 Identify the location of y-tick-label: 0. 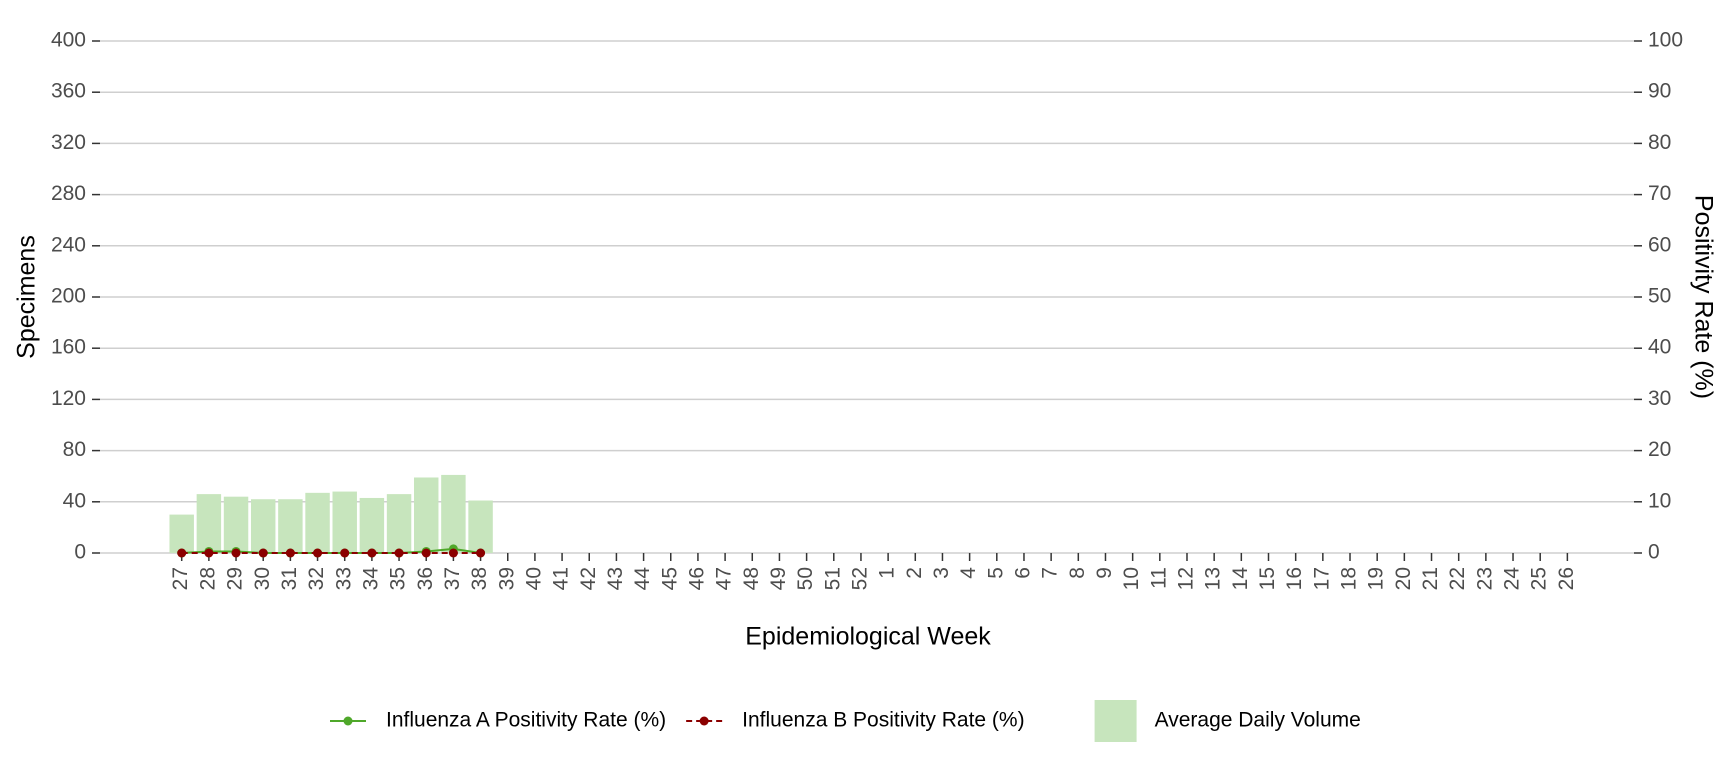
(80, 552).